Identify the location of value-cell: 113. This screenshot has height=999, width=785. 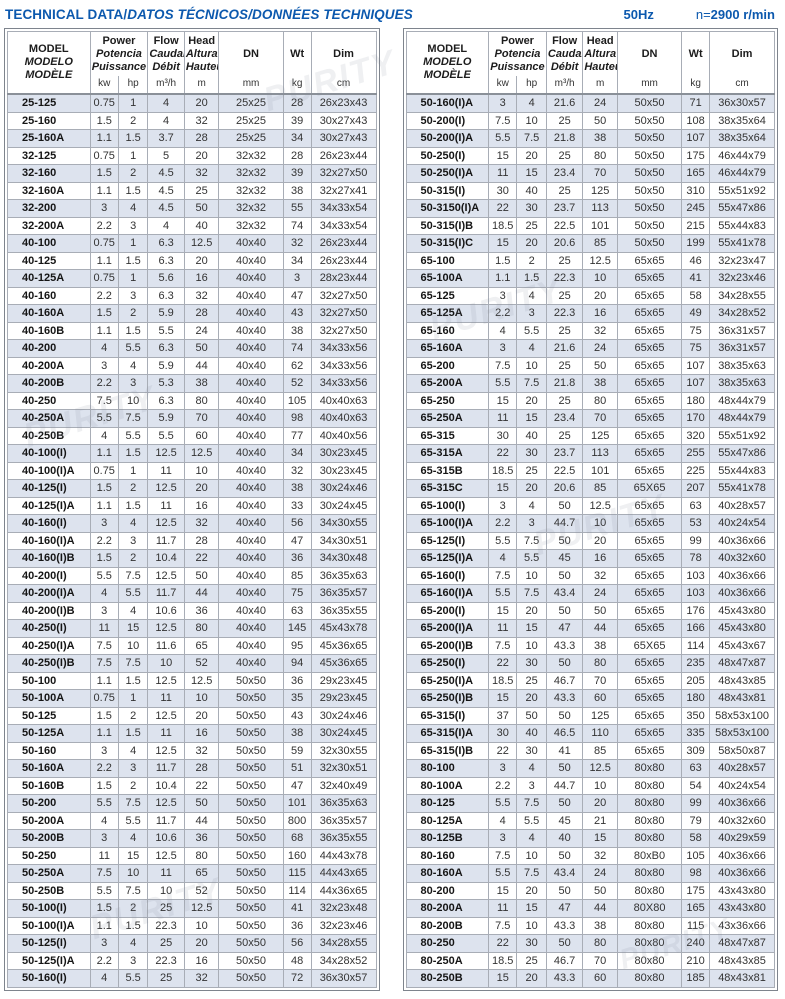
(600, 453).